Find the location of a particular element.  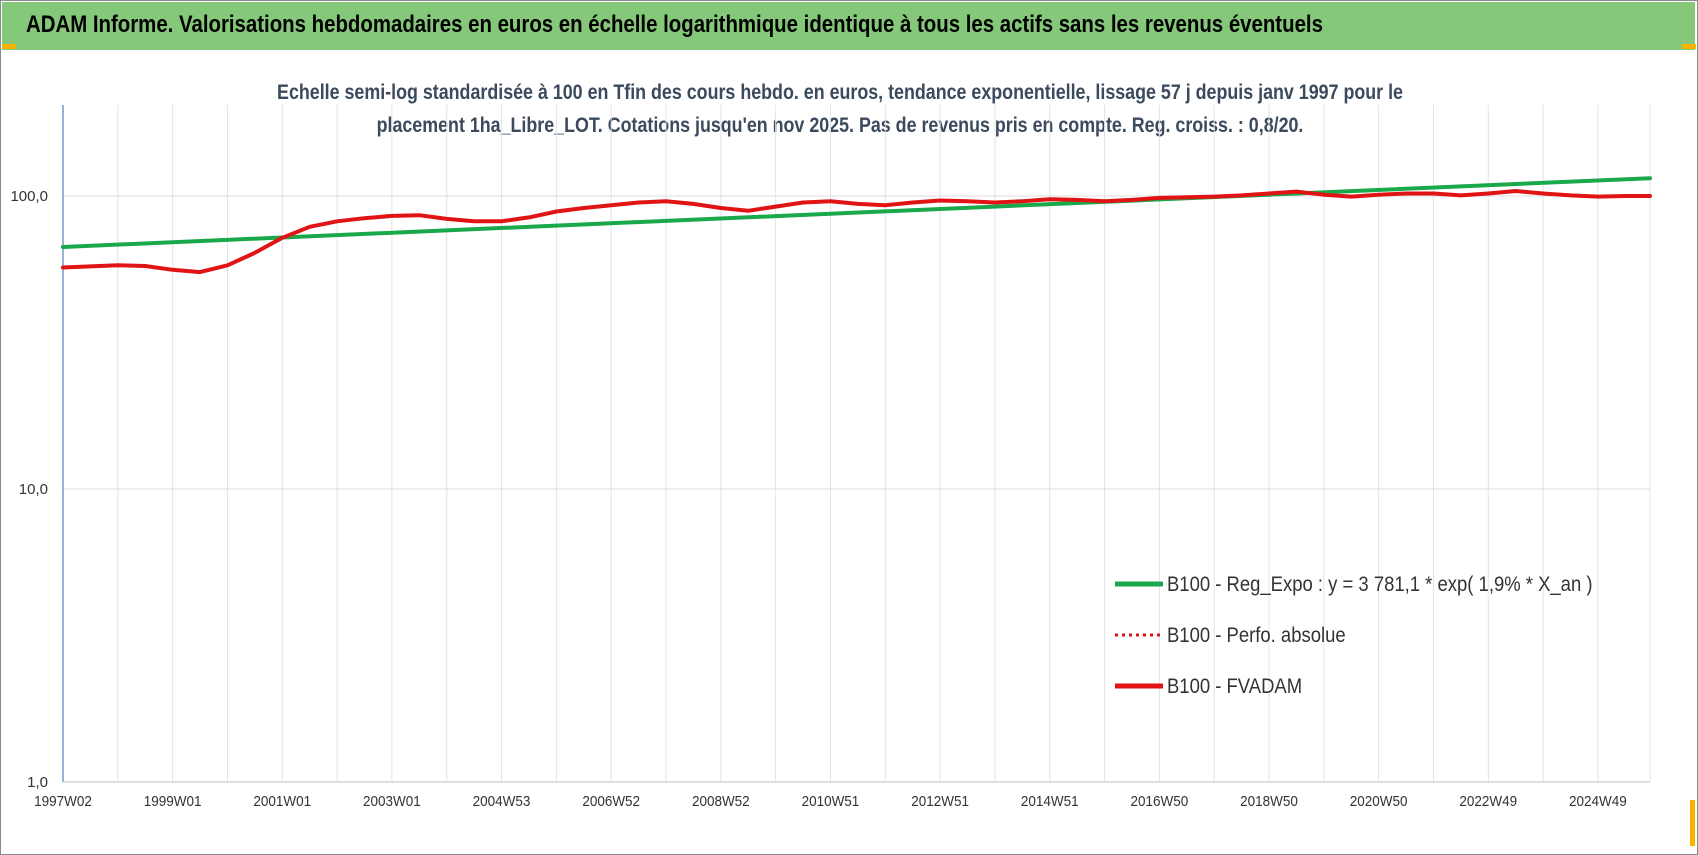

y-tick-label: 100,0 is located at coordinates (29, 196).